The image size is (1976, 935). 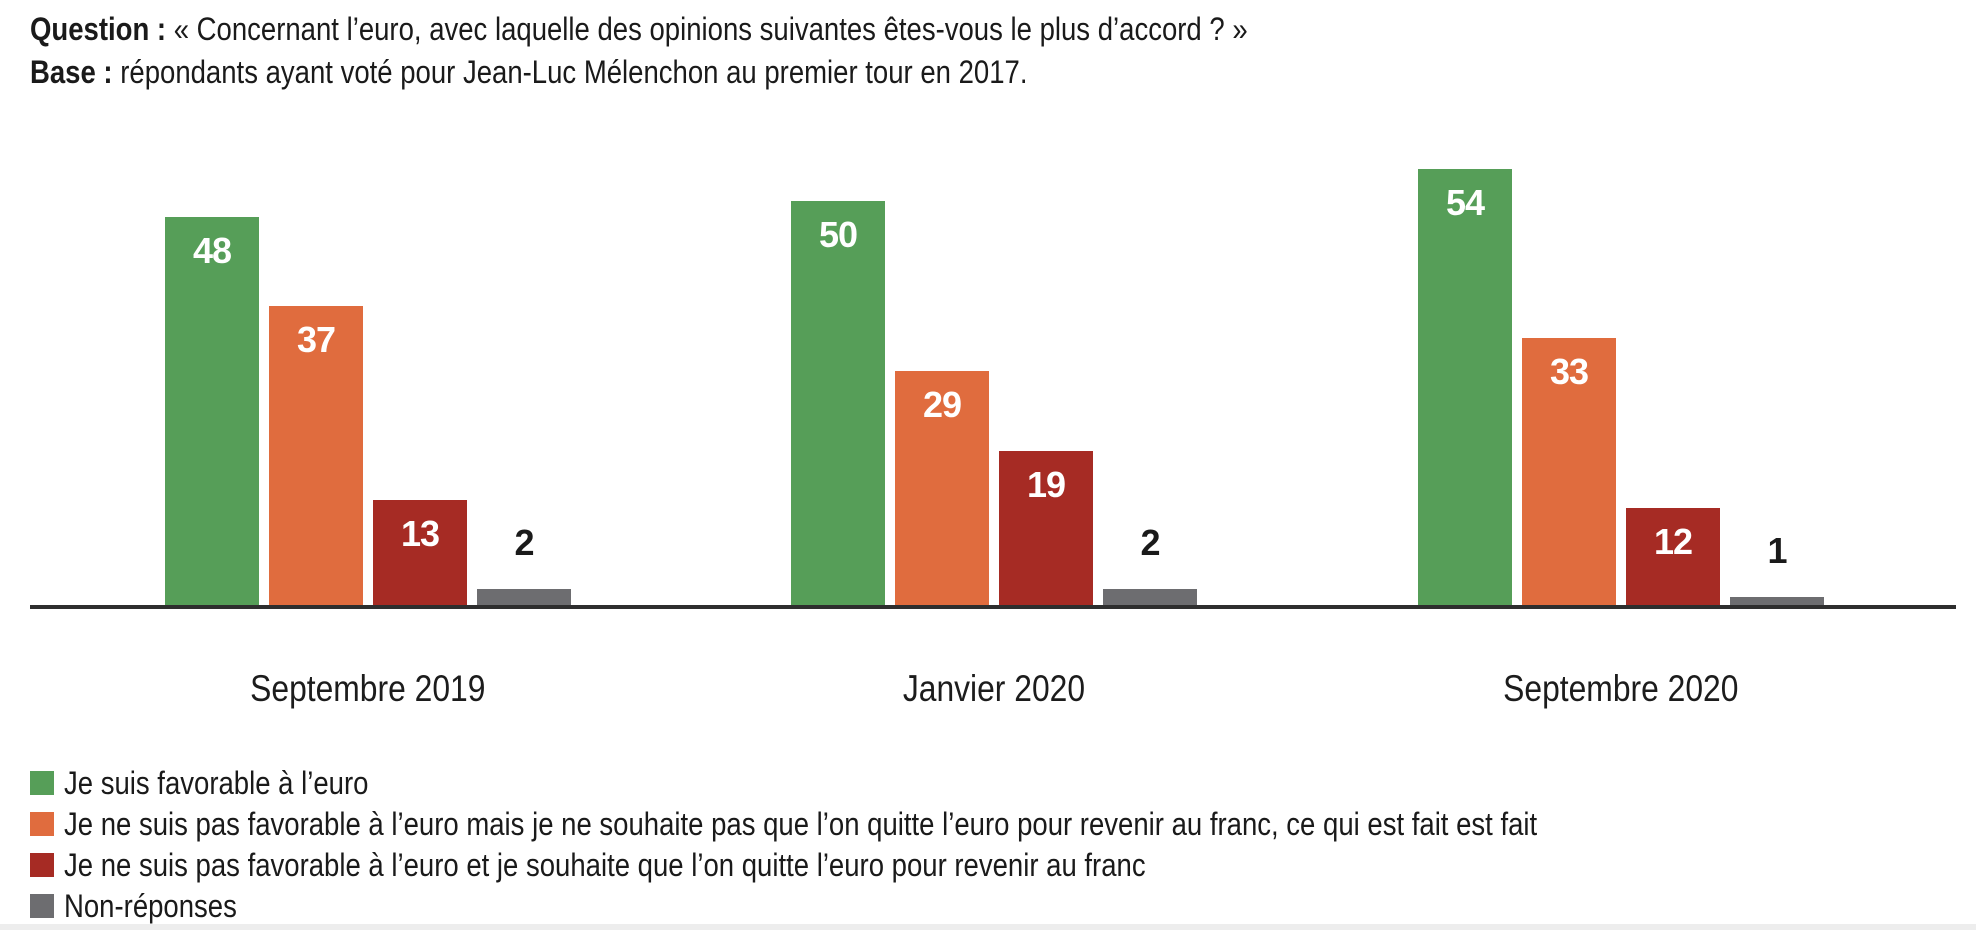 I want to click on bar-series1-group3, so click(x=1465, y=387).